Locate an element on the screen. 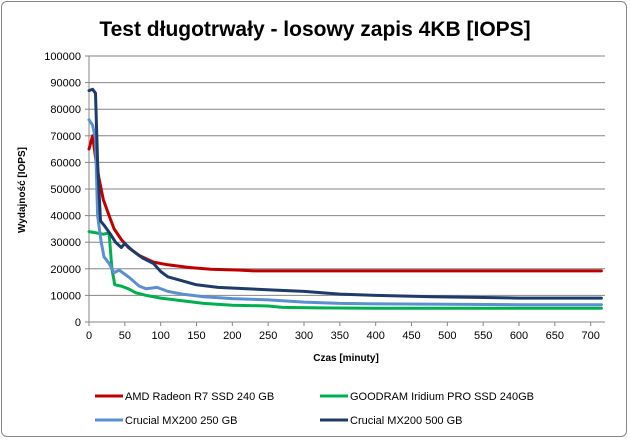 Image resolution: width=630 pixels, height=440 pixels. x-tick-label: 350 is located at coordinates (340, 336).